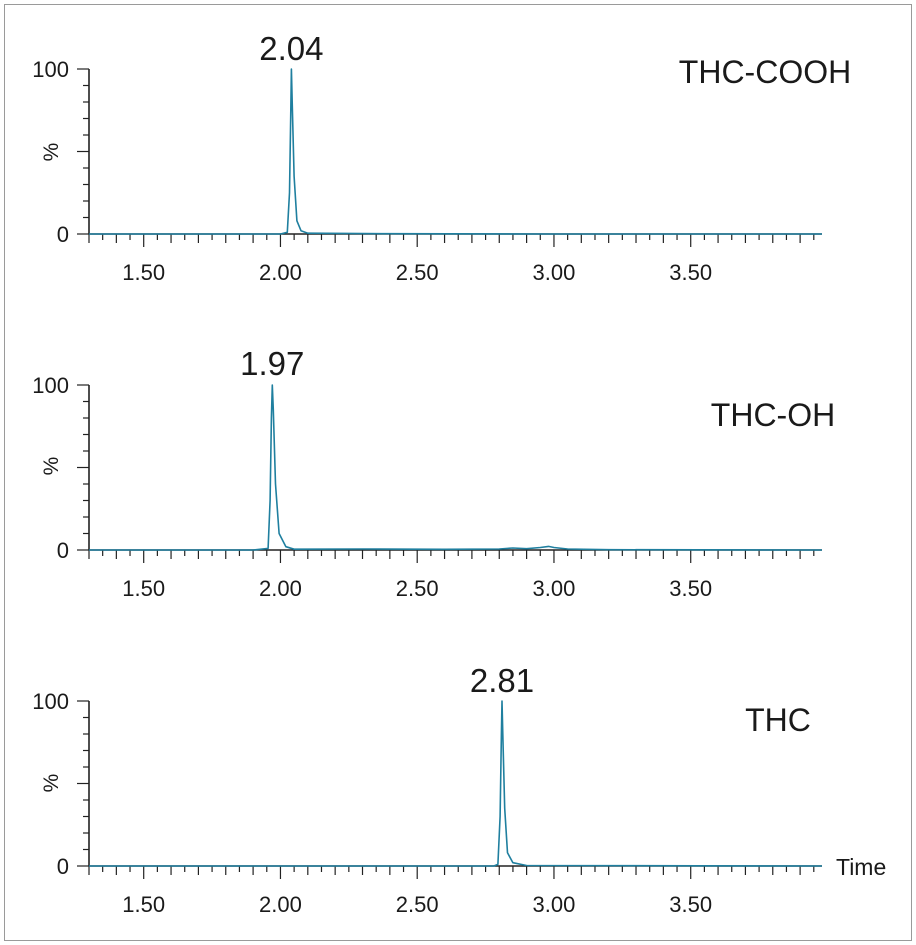  I want to click on series-line-thc-cooh, so click(455, 151).